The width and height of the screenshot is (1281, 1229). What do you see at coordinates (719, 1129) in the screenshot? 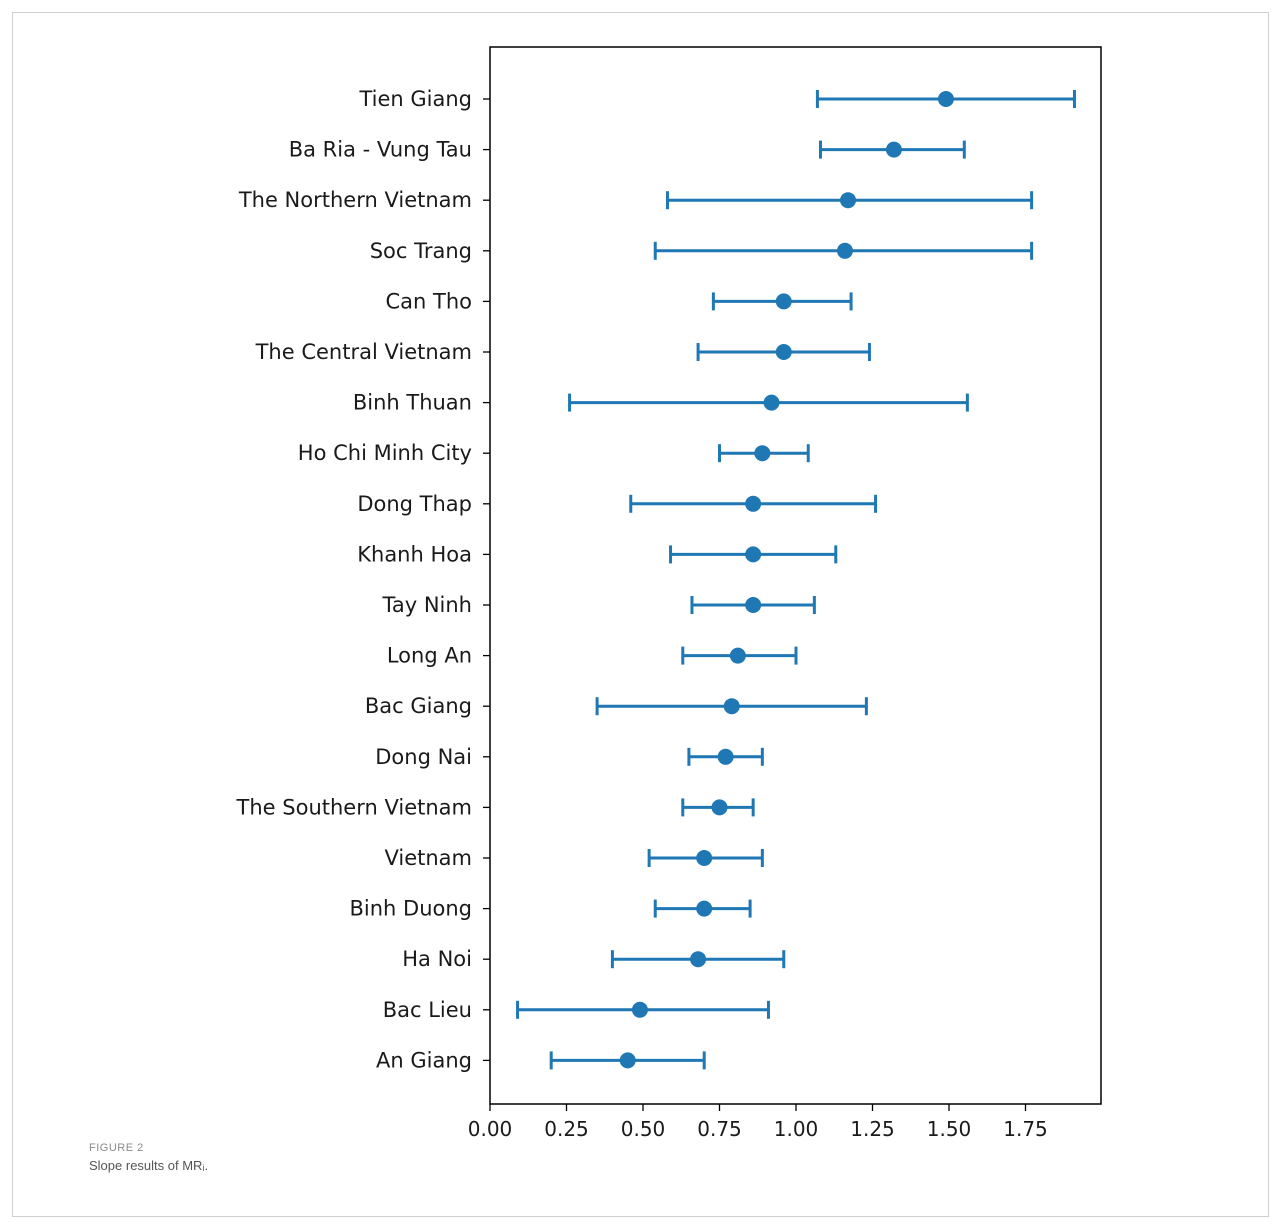
I see `x-tick-label-3: 0.75` at bounding box center [719, 1129].